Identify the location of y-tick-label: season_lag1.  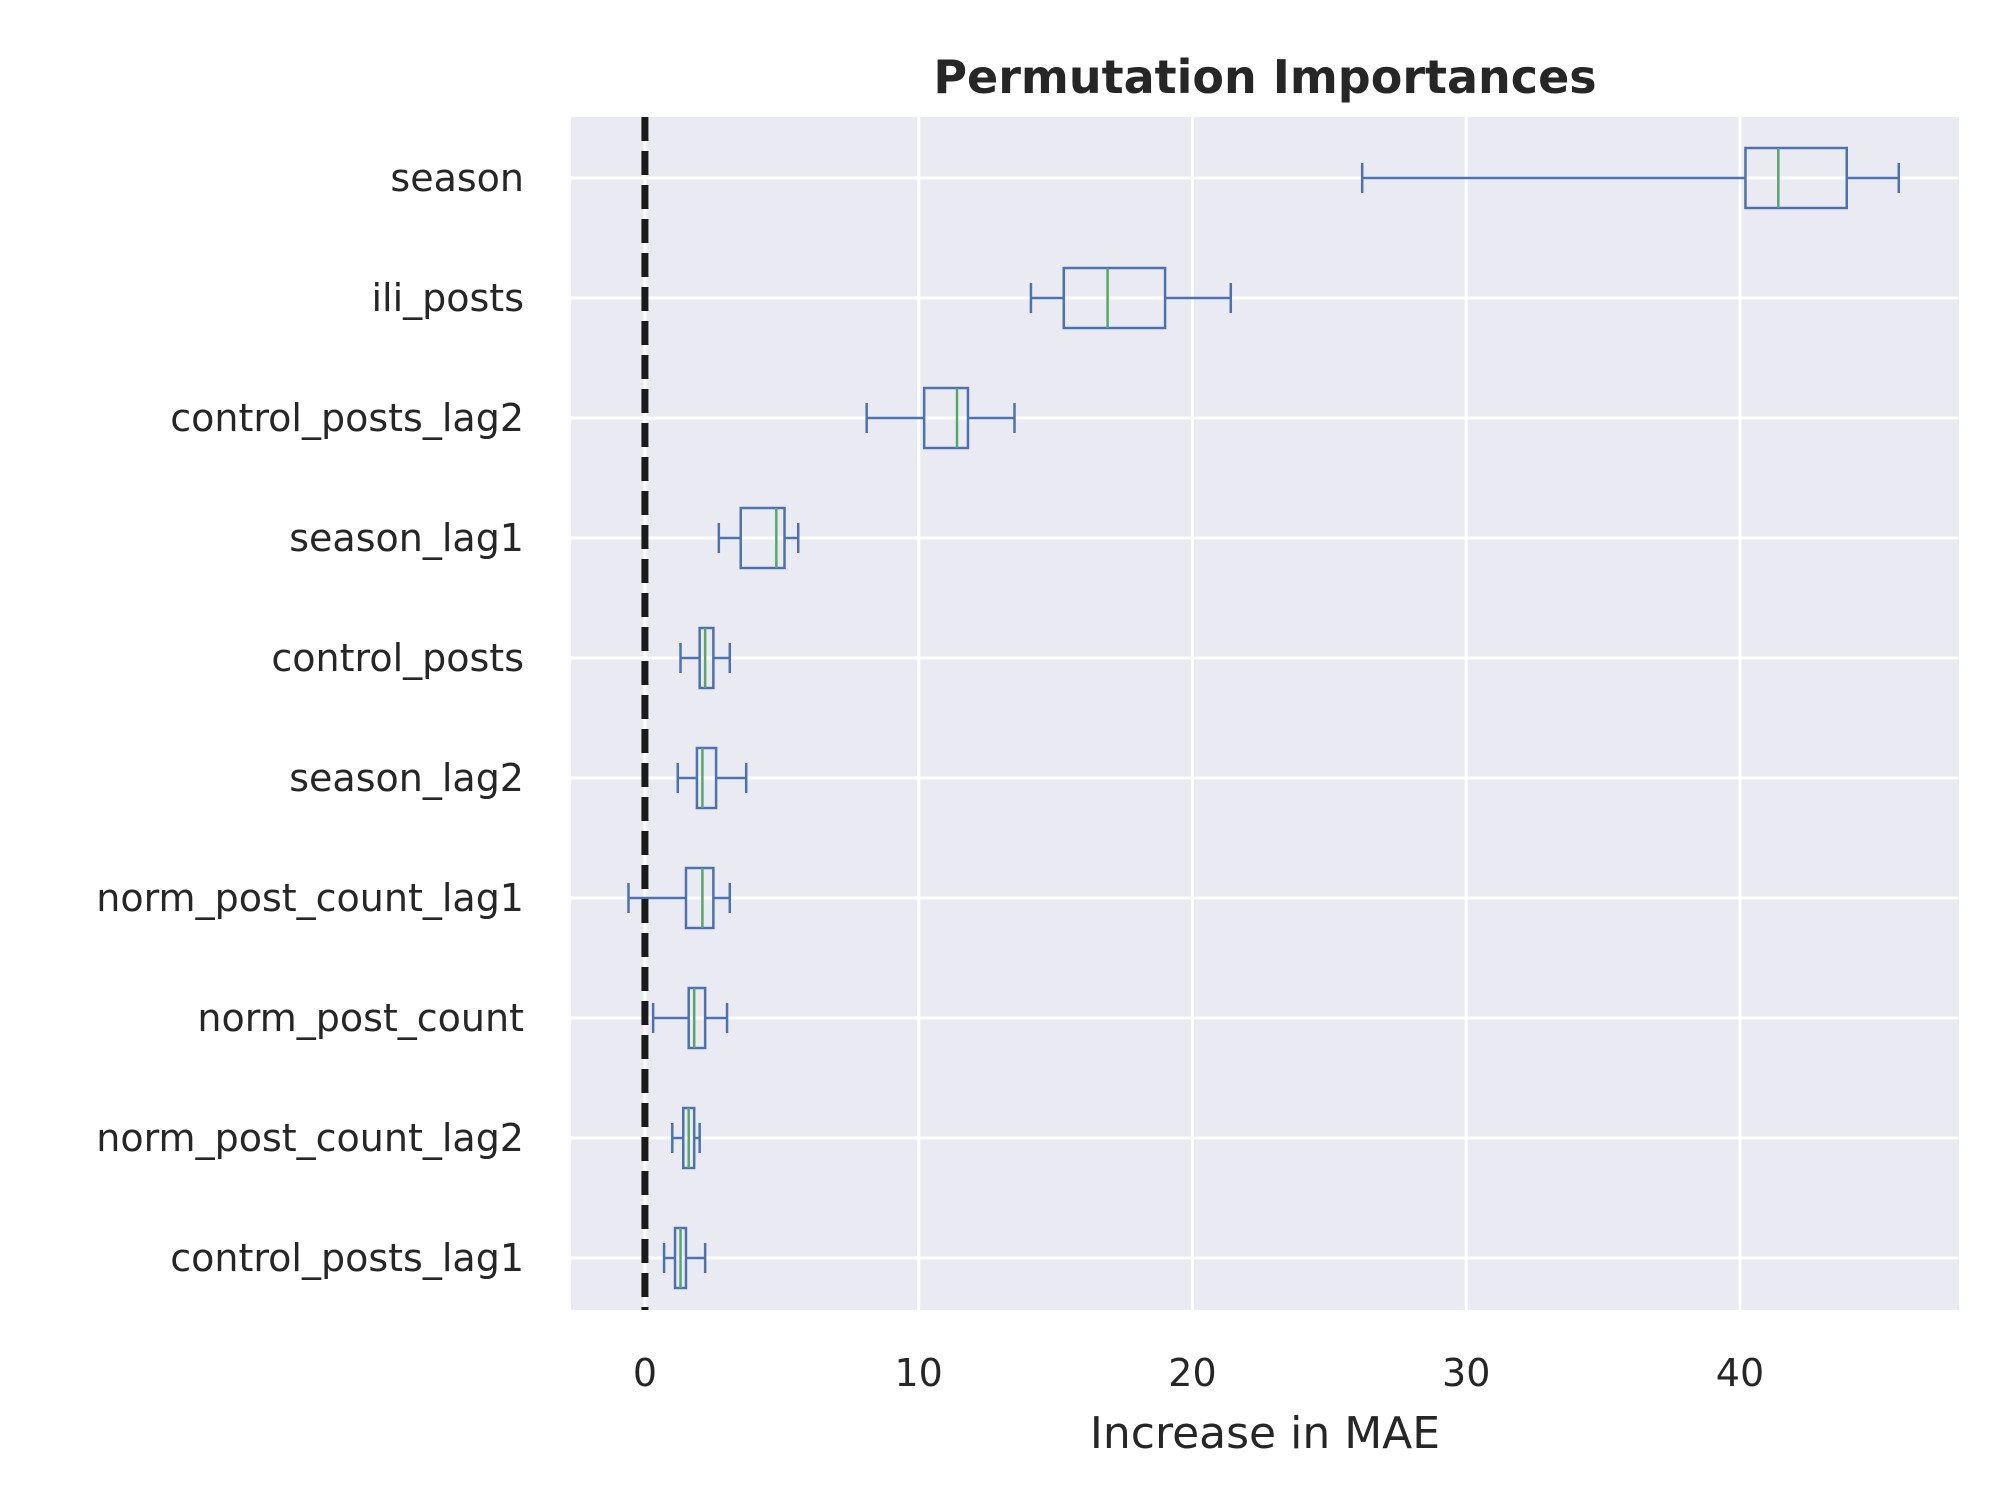
(406, 538).